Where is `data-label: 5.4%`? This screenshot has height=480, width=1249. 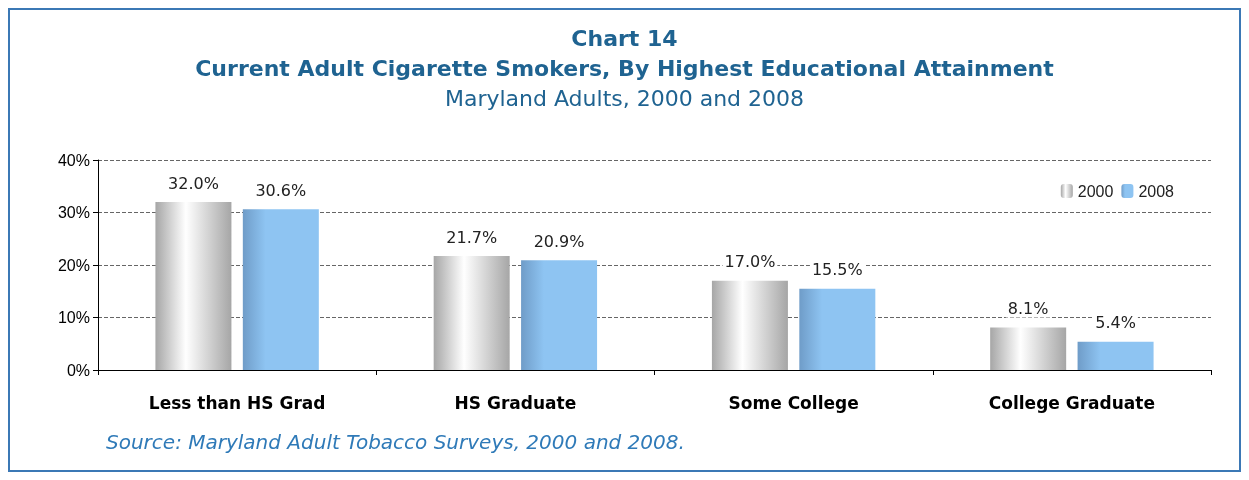
data-label: 5.4% is located at coordinates (1115, 323).